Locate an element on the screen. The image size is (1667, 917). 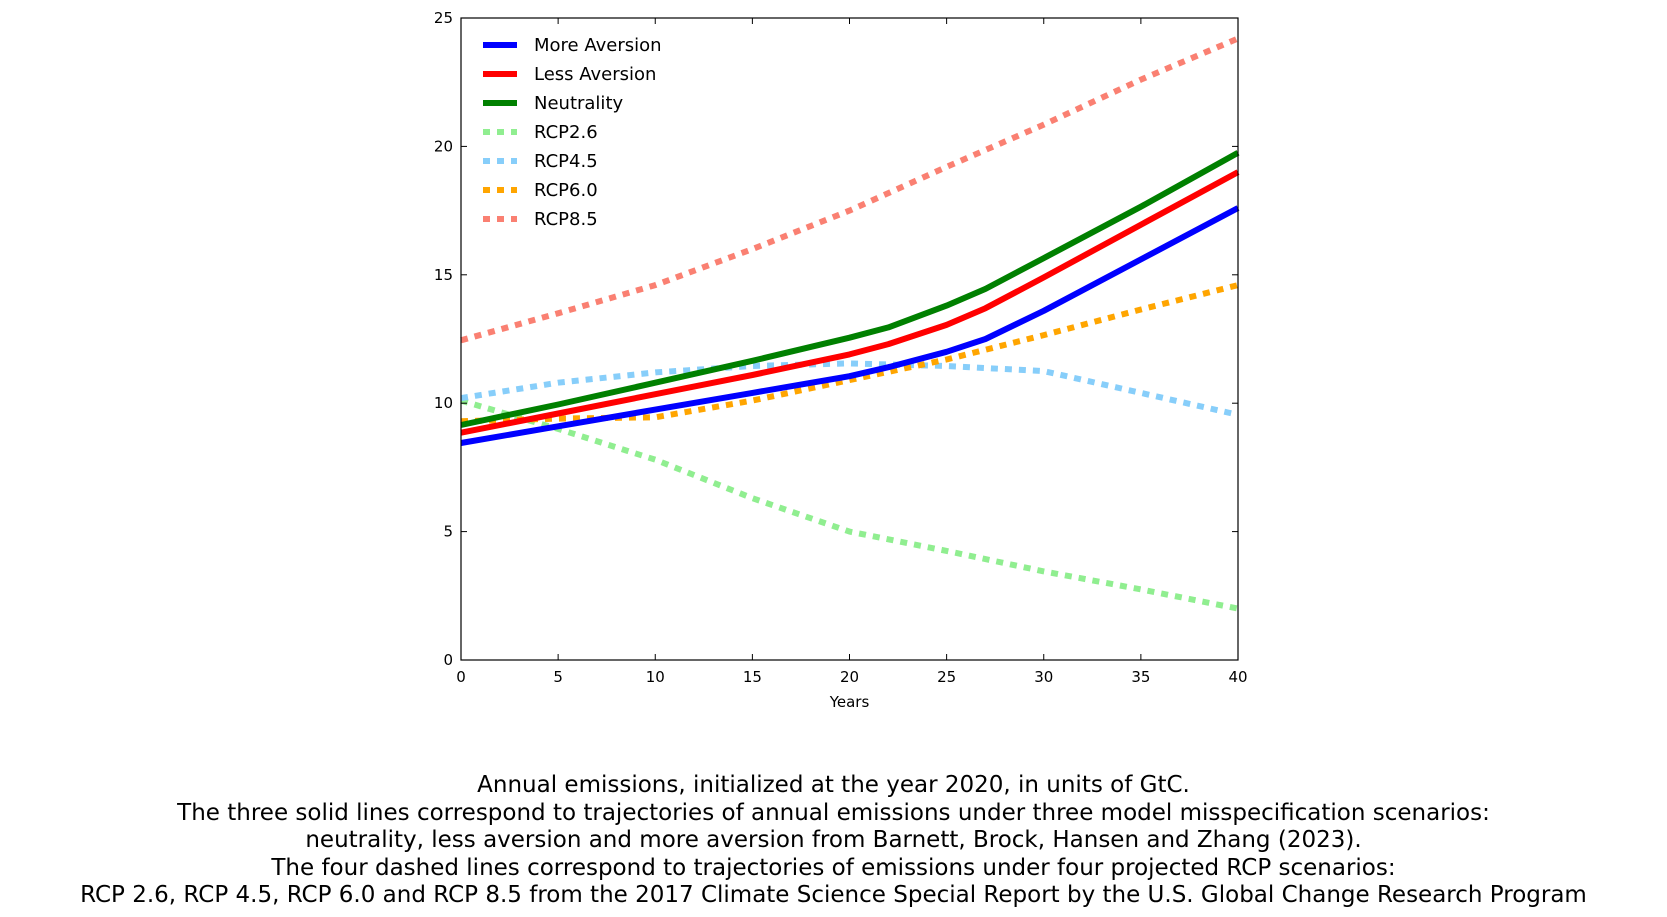
legend-label-neutrality: Neutrality is located at coordinates (578, 103).